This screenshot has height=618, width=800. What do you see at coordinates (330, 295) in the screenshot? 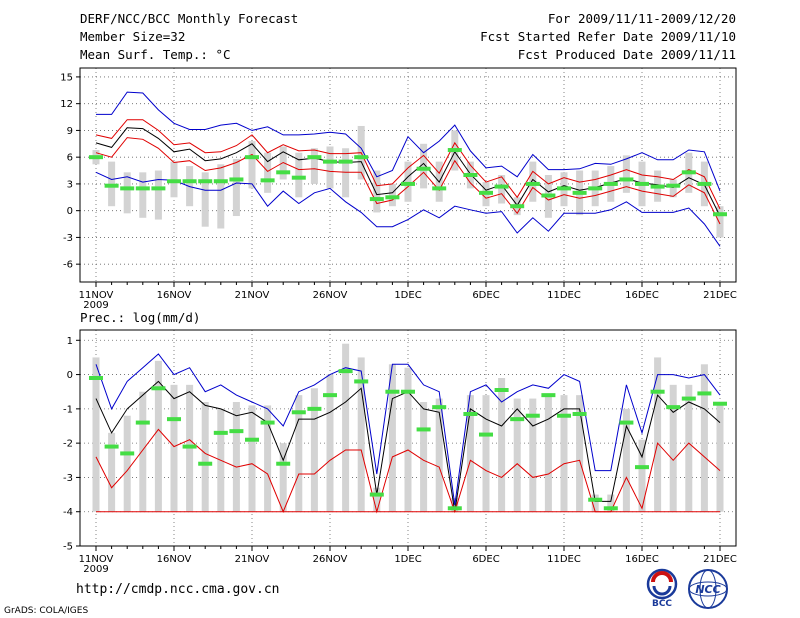
I see `x-tick-label: 26NOV` at bounding box center [330, 295].